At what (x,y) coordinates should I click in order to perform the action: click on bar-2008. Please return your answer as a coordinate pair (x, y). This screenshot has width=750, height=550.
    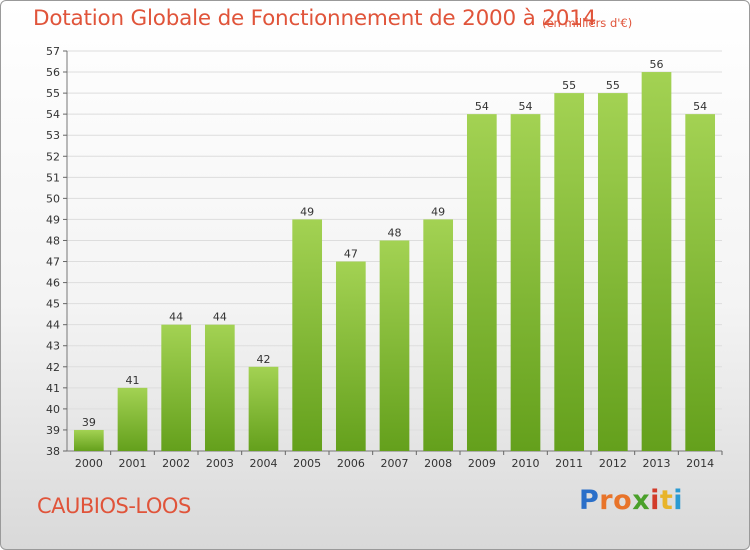
    Looking at the image, I should click on (438, 335).